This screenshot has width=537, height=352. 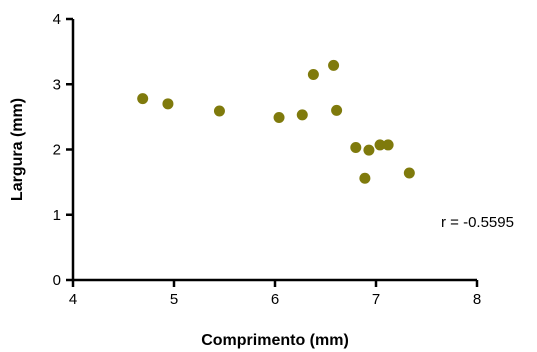 What do you see at coordinates (275, 299) in the screenshot?
I see `x-tick-label: 6` at bounding box center [275, 299].